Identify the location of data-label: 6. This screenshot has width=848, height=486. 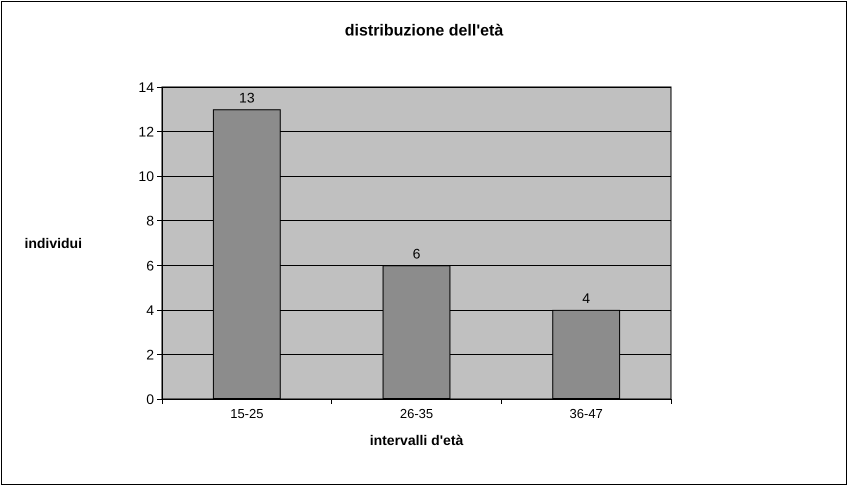
(416, 253).